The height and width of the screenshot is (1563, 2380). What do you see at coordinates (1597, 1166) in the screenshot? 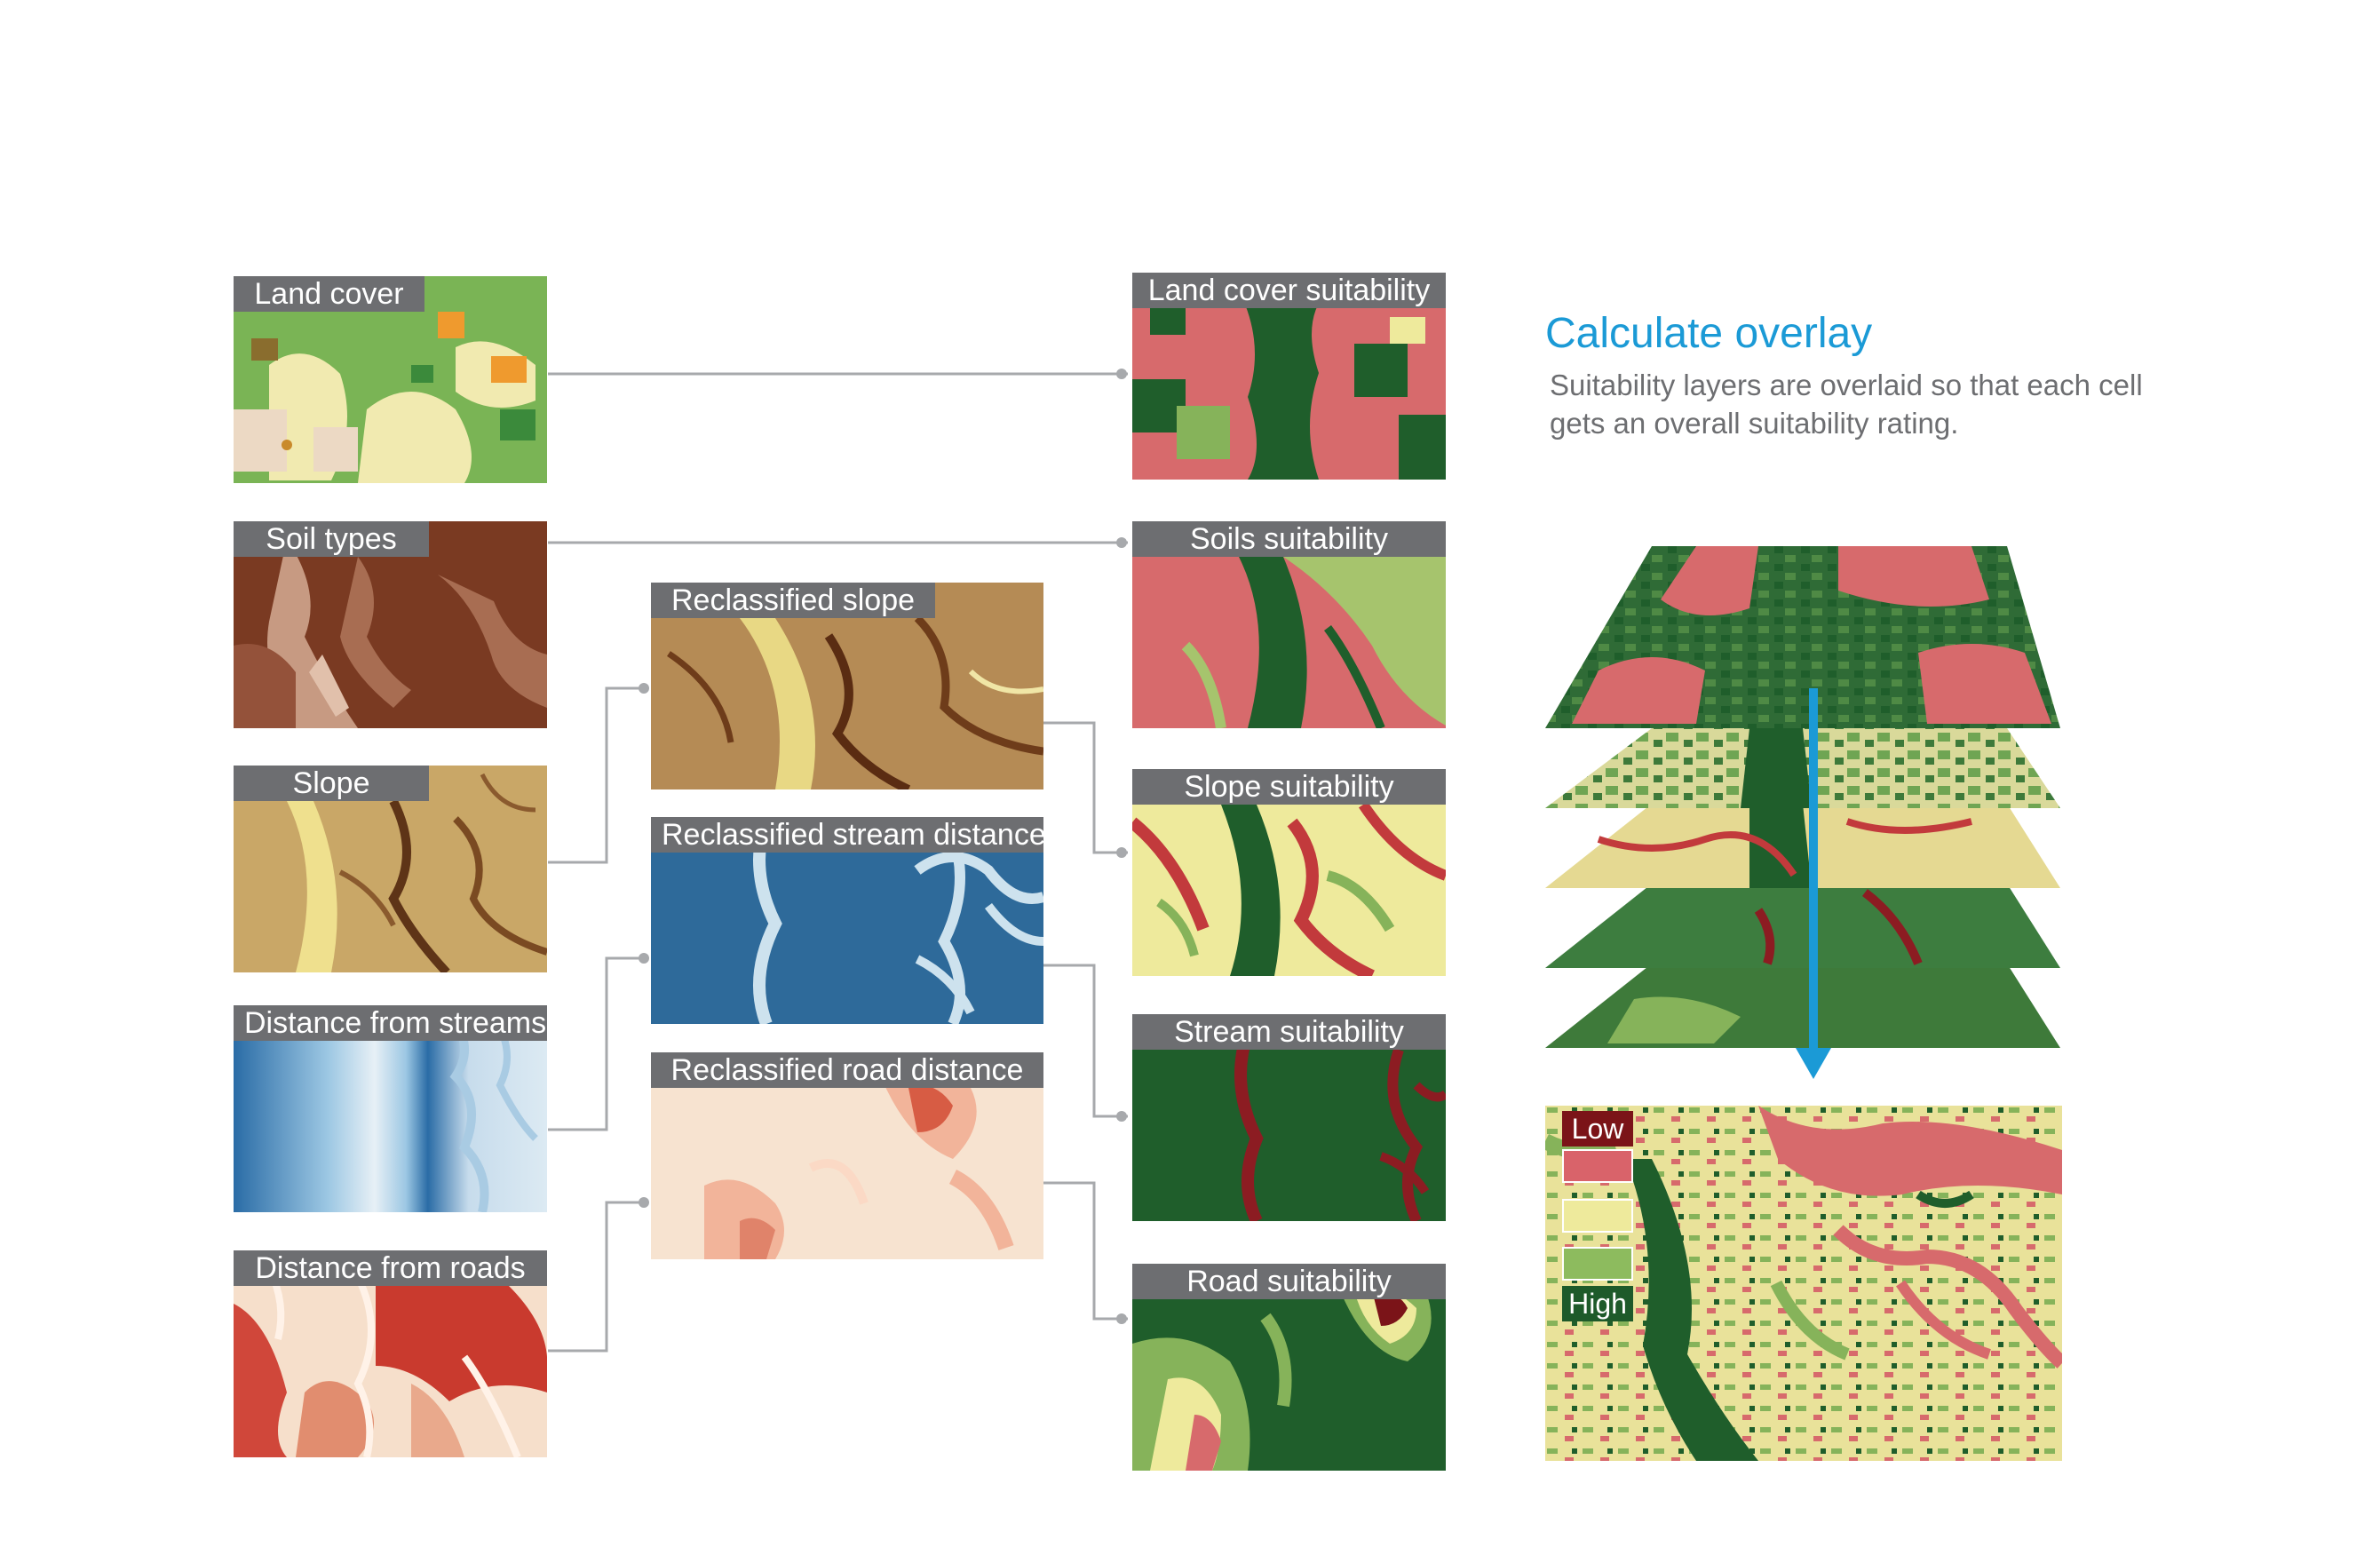
I see `legend-swatch-low` at bounding box center [1597, 1166].